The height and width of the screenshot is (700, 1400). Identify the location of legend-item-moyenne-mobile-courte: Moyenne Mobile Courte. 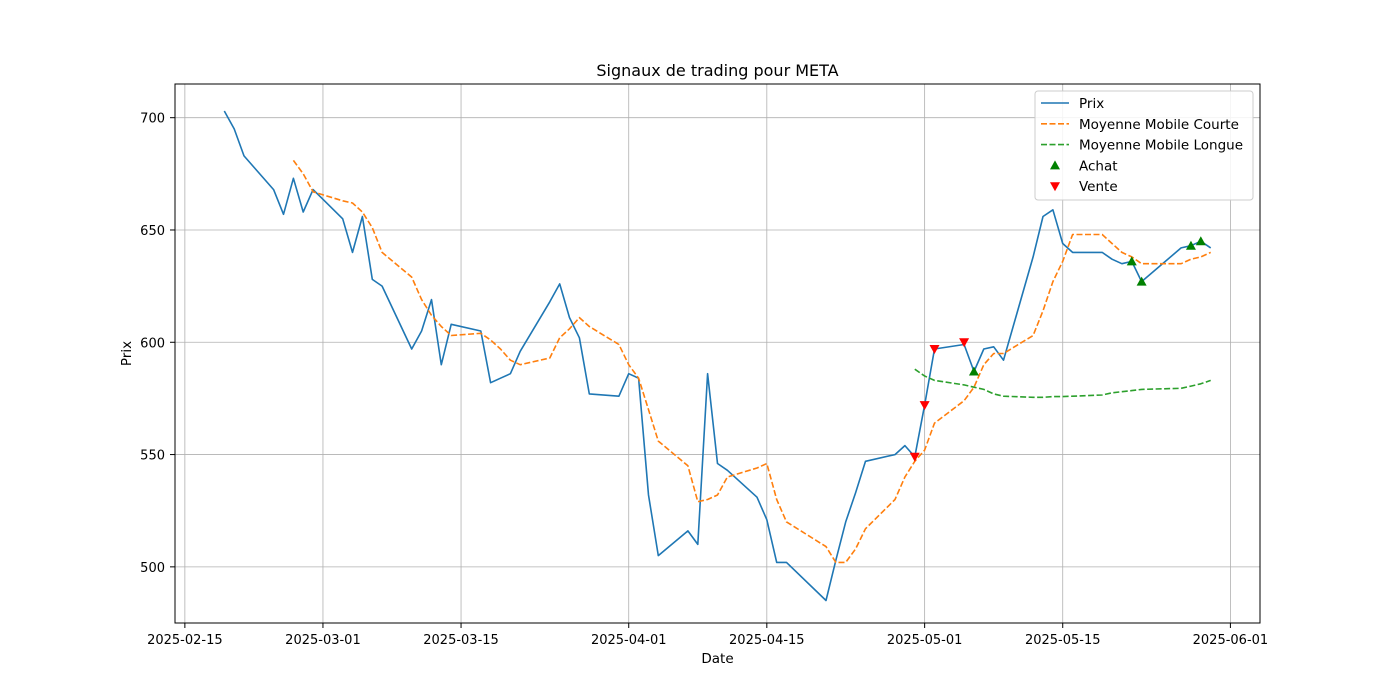
(1140, 125).